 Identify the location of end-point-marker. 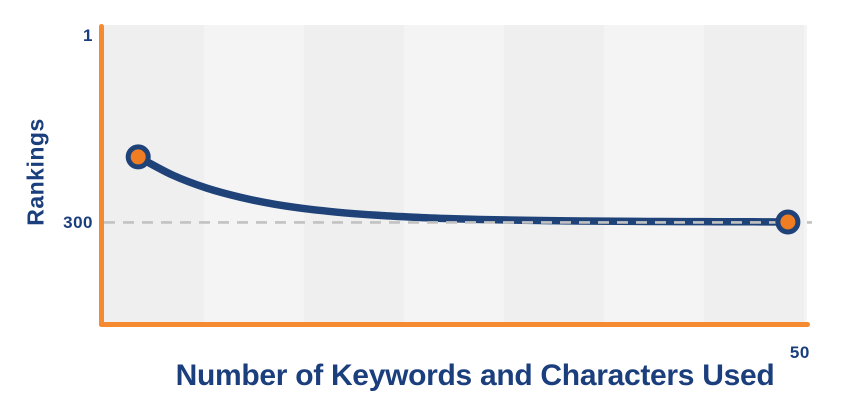
(788, 222).